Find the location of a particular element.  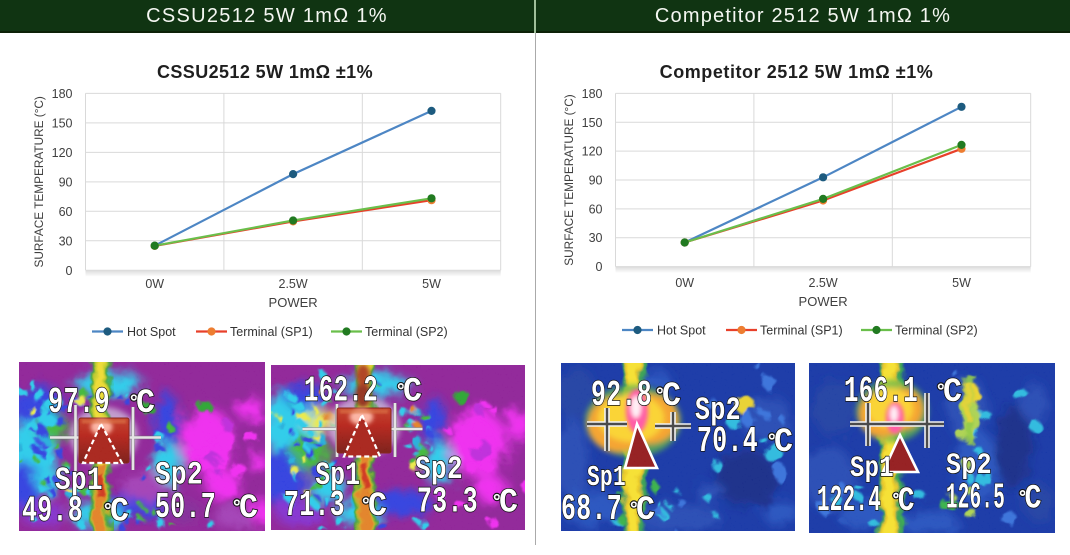

svg-text: Competitor 2512 5W 1mΩ ±1% is located at coordinates (797, 72).